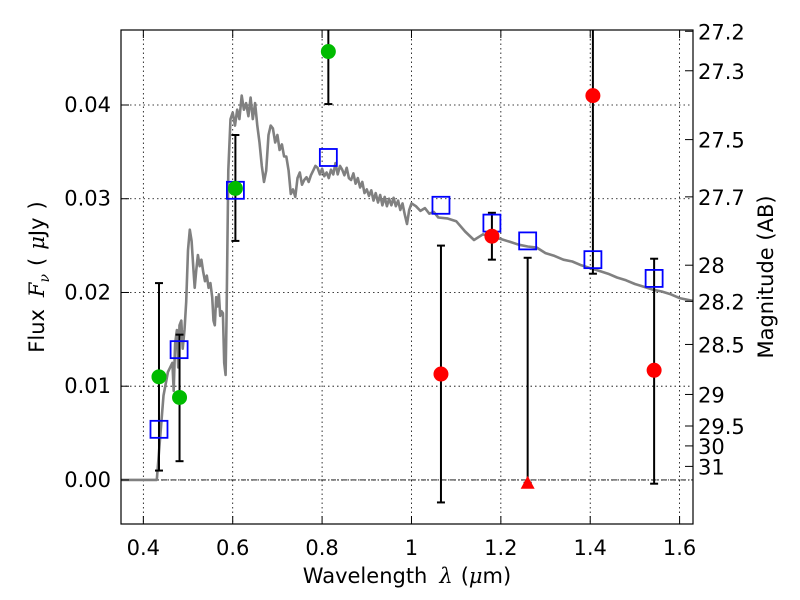 The width and height of the screenshot is (800, 600). What do you see at coordinates (721, 427) in the screenshot?
I see `mag-tick-label: 29.5` at bounding box center [721, 427].